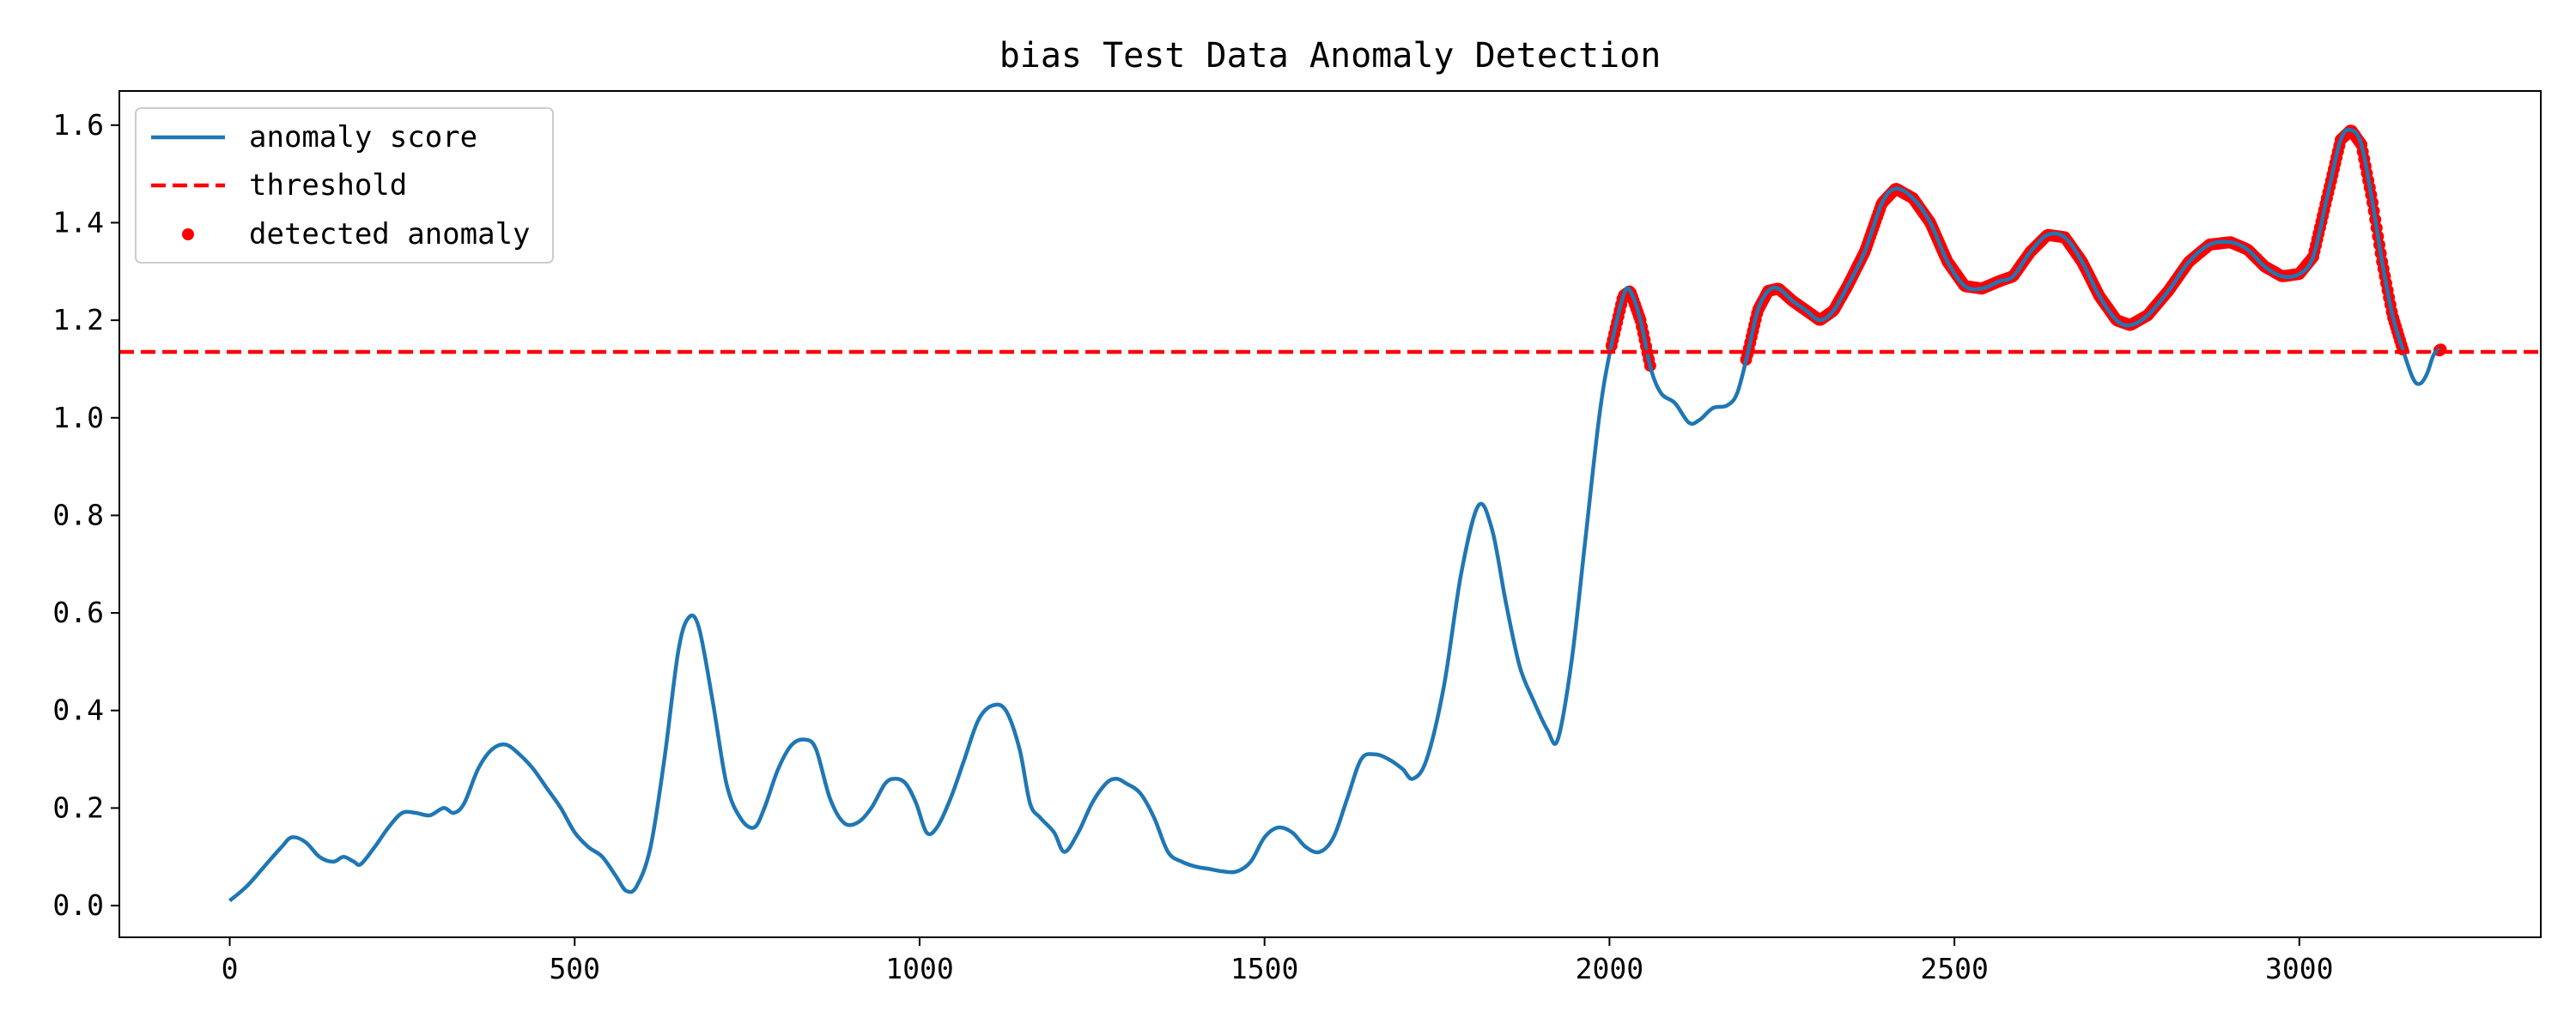 The image size is (2576, 1030). I want to click on legend-swatch-detected-anomaly, so click(188, 234).